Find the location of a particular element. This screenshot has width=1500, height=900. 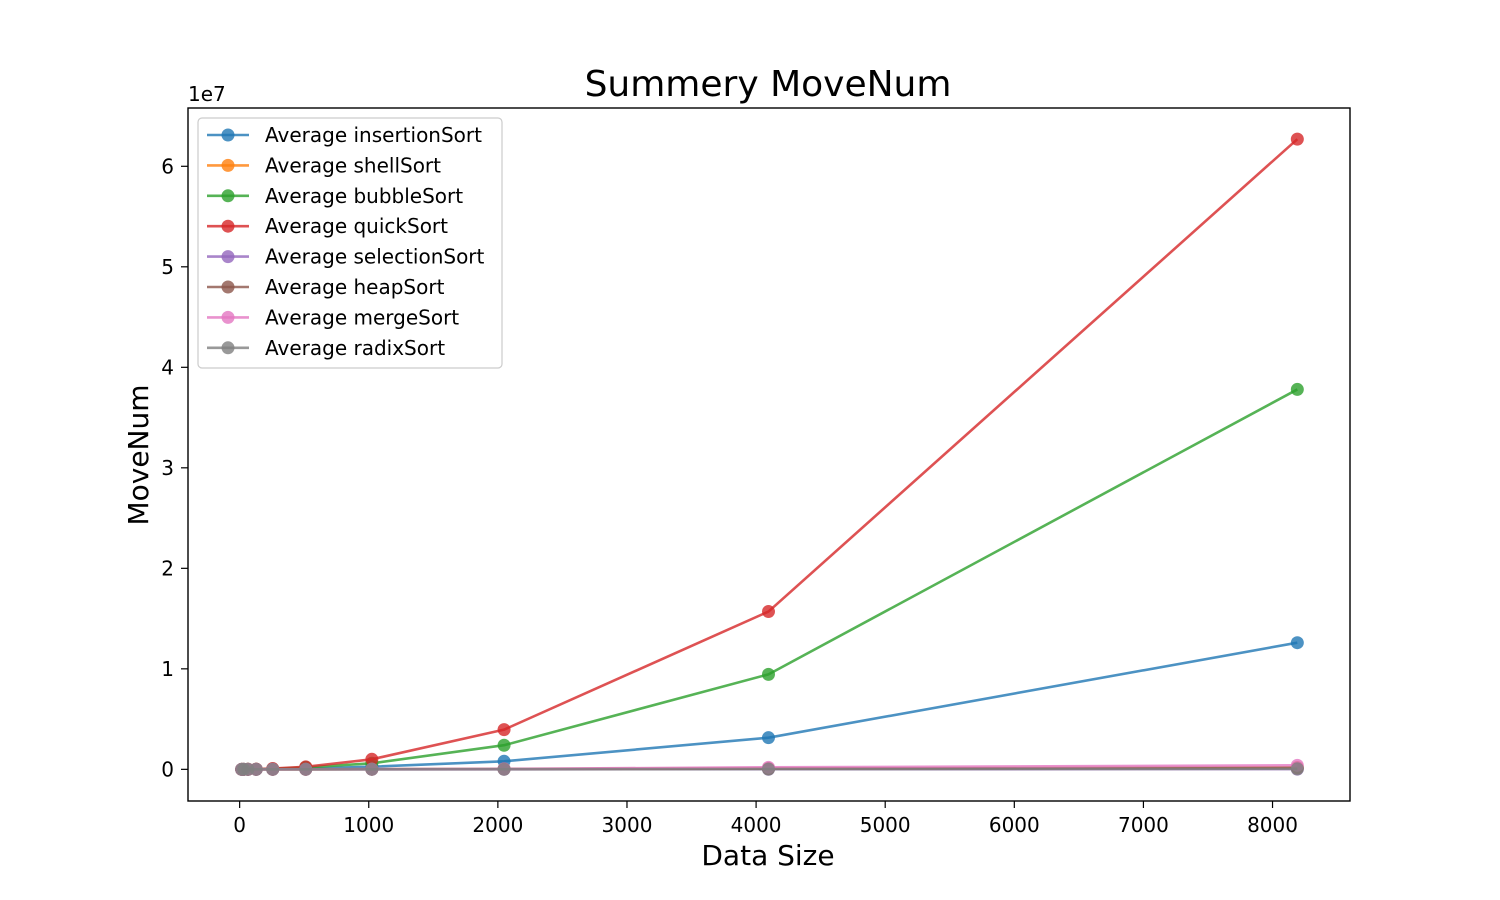

legend-item: Average mergeSort is located at coordinates (333, 317).